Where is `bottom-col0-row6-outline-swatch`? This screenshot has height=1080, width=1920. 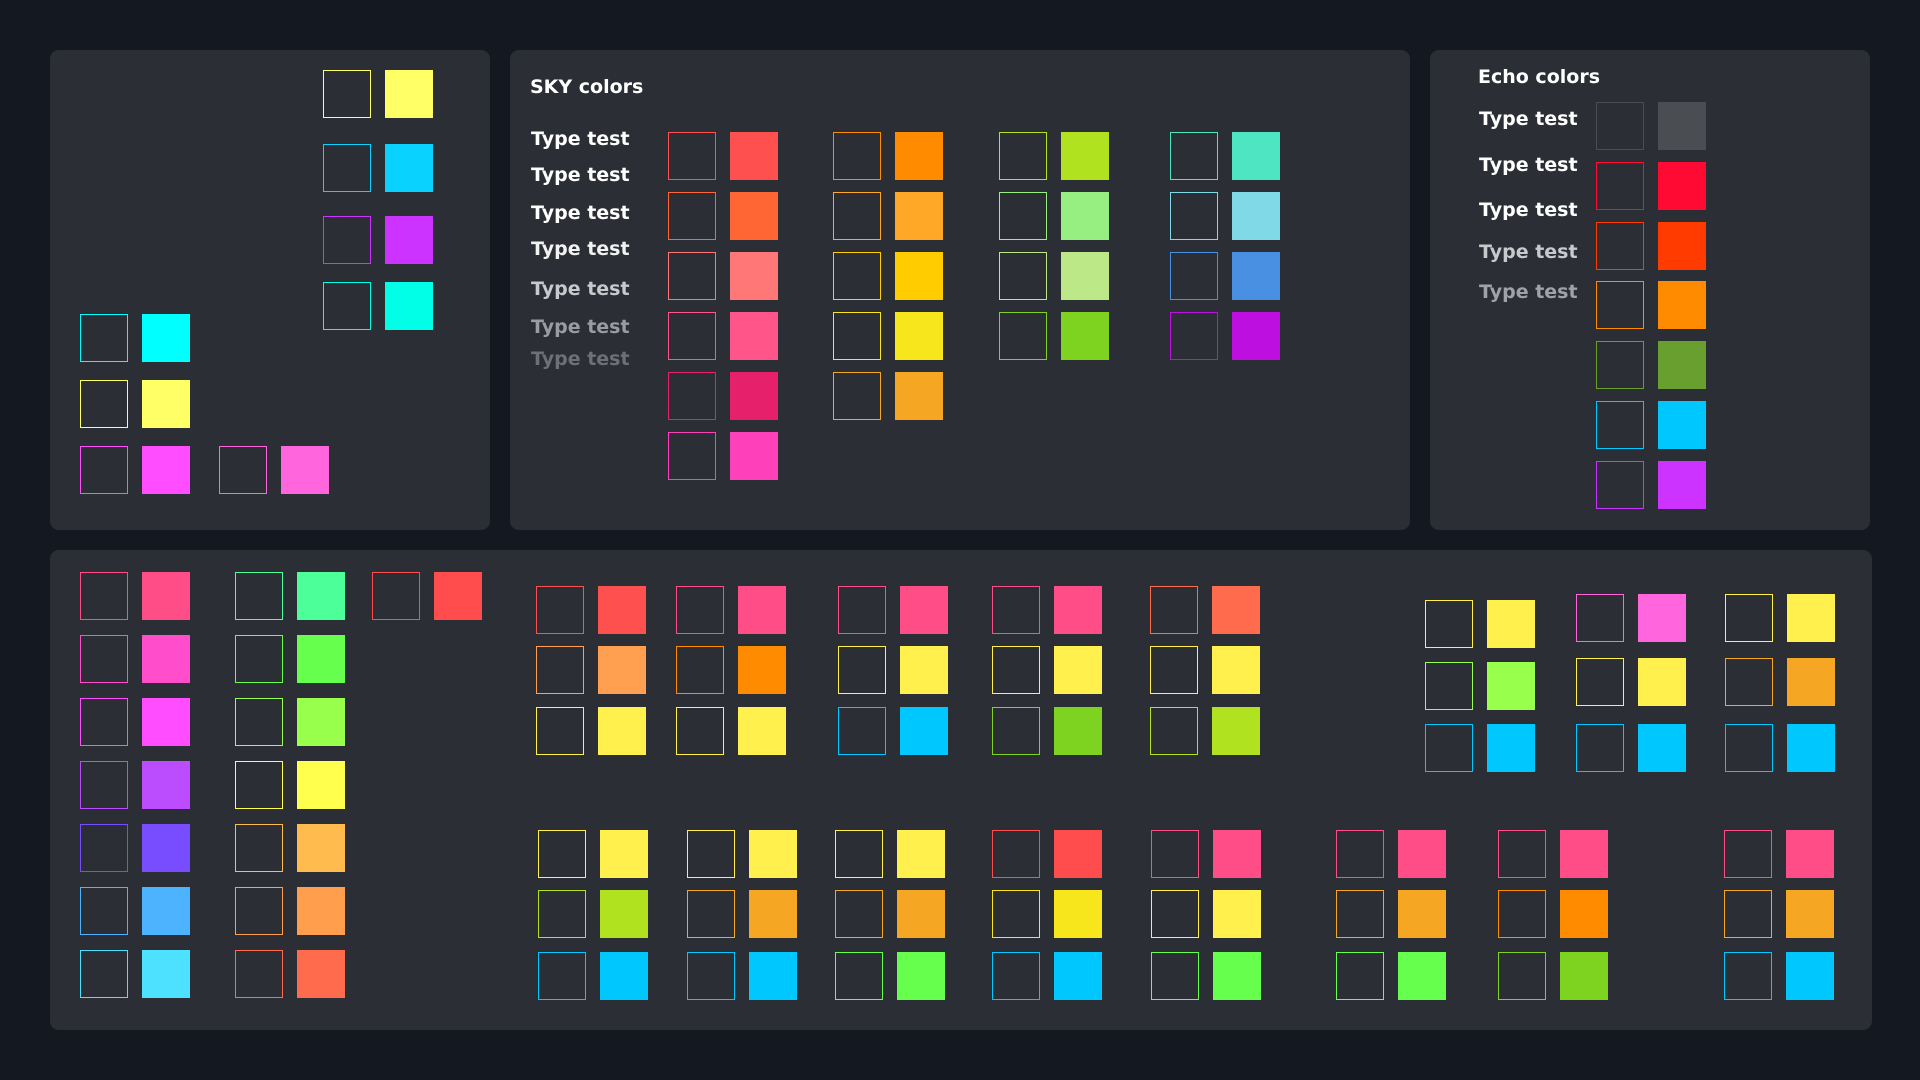
bottom-col0-row6-outline-swatch is located at coordinates (104, 974).